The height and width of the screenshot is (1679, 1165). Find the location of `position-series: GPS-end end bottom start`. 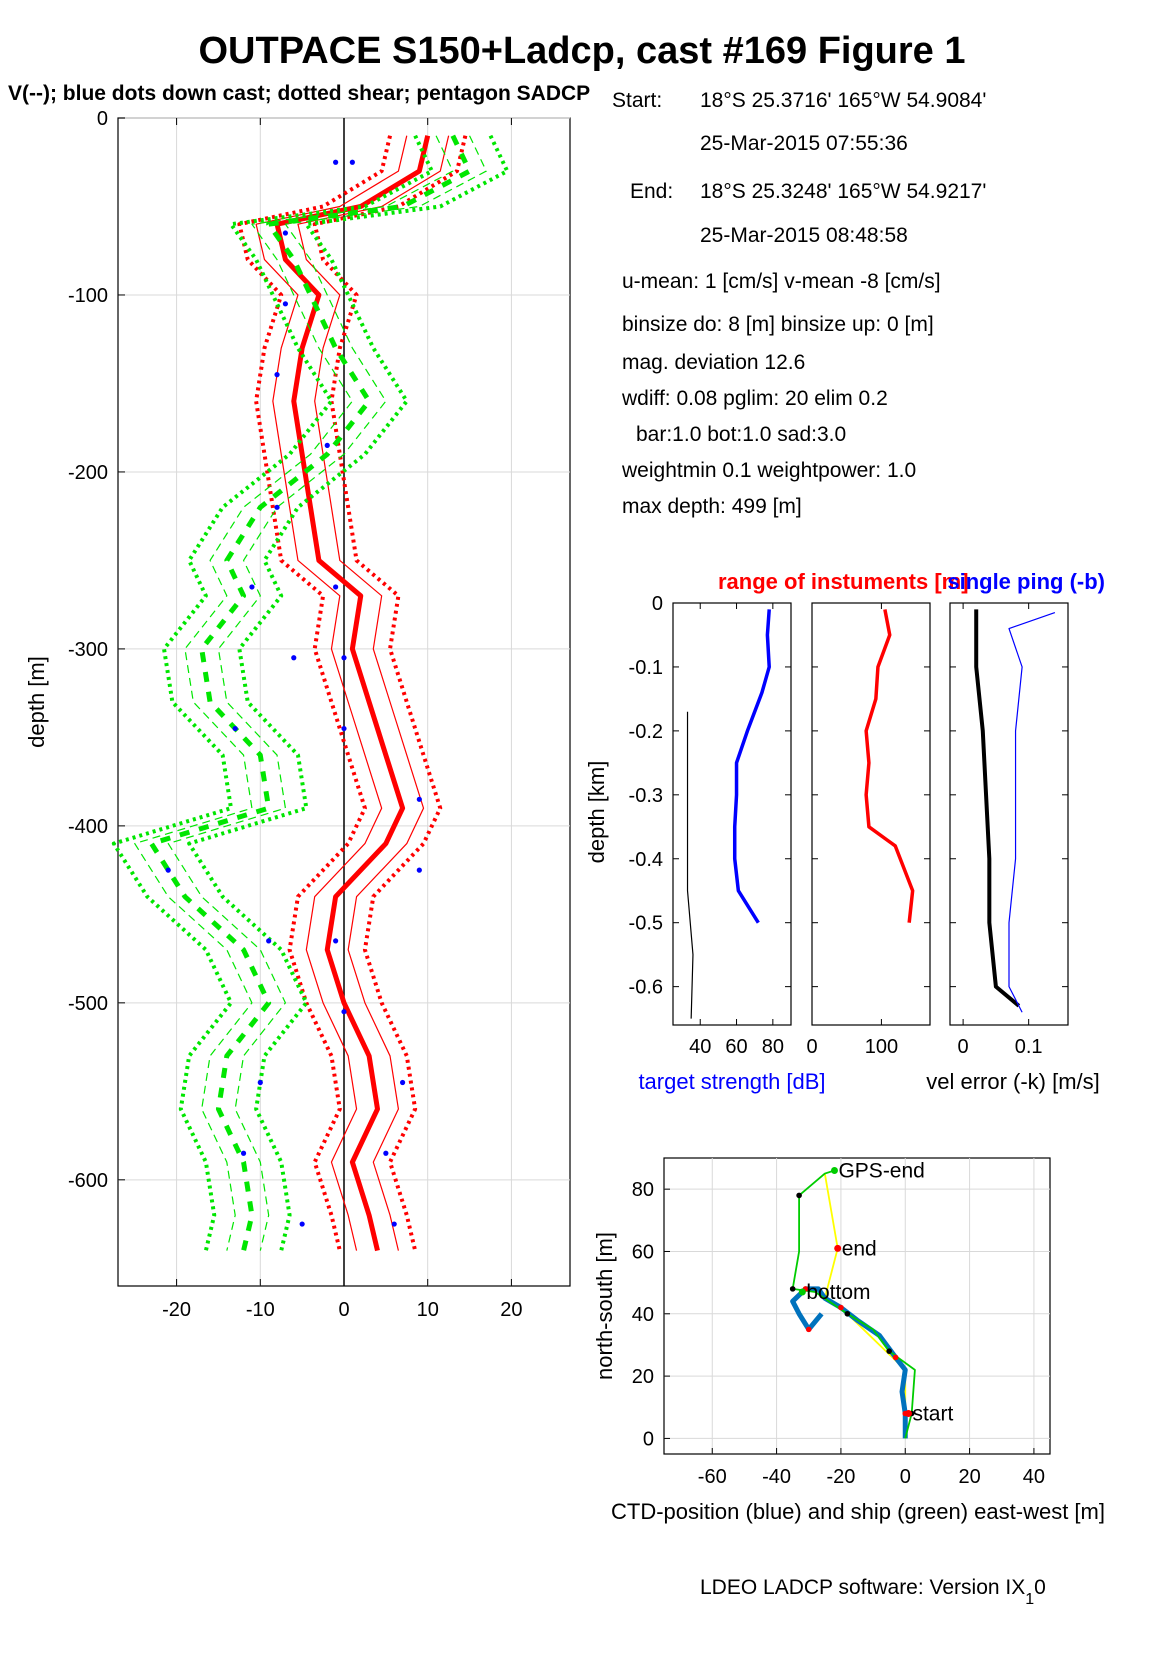

position-series: GPS-end end bottom start is located at coordinates (871, 1299).